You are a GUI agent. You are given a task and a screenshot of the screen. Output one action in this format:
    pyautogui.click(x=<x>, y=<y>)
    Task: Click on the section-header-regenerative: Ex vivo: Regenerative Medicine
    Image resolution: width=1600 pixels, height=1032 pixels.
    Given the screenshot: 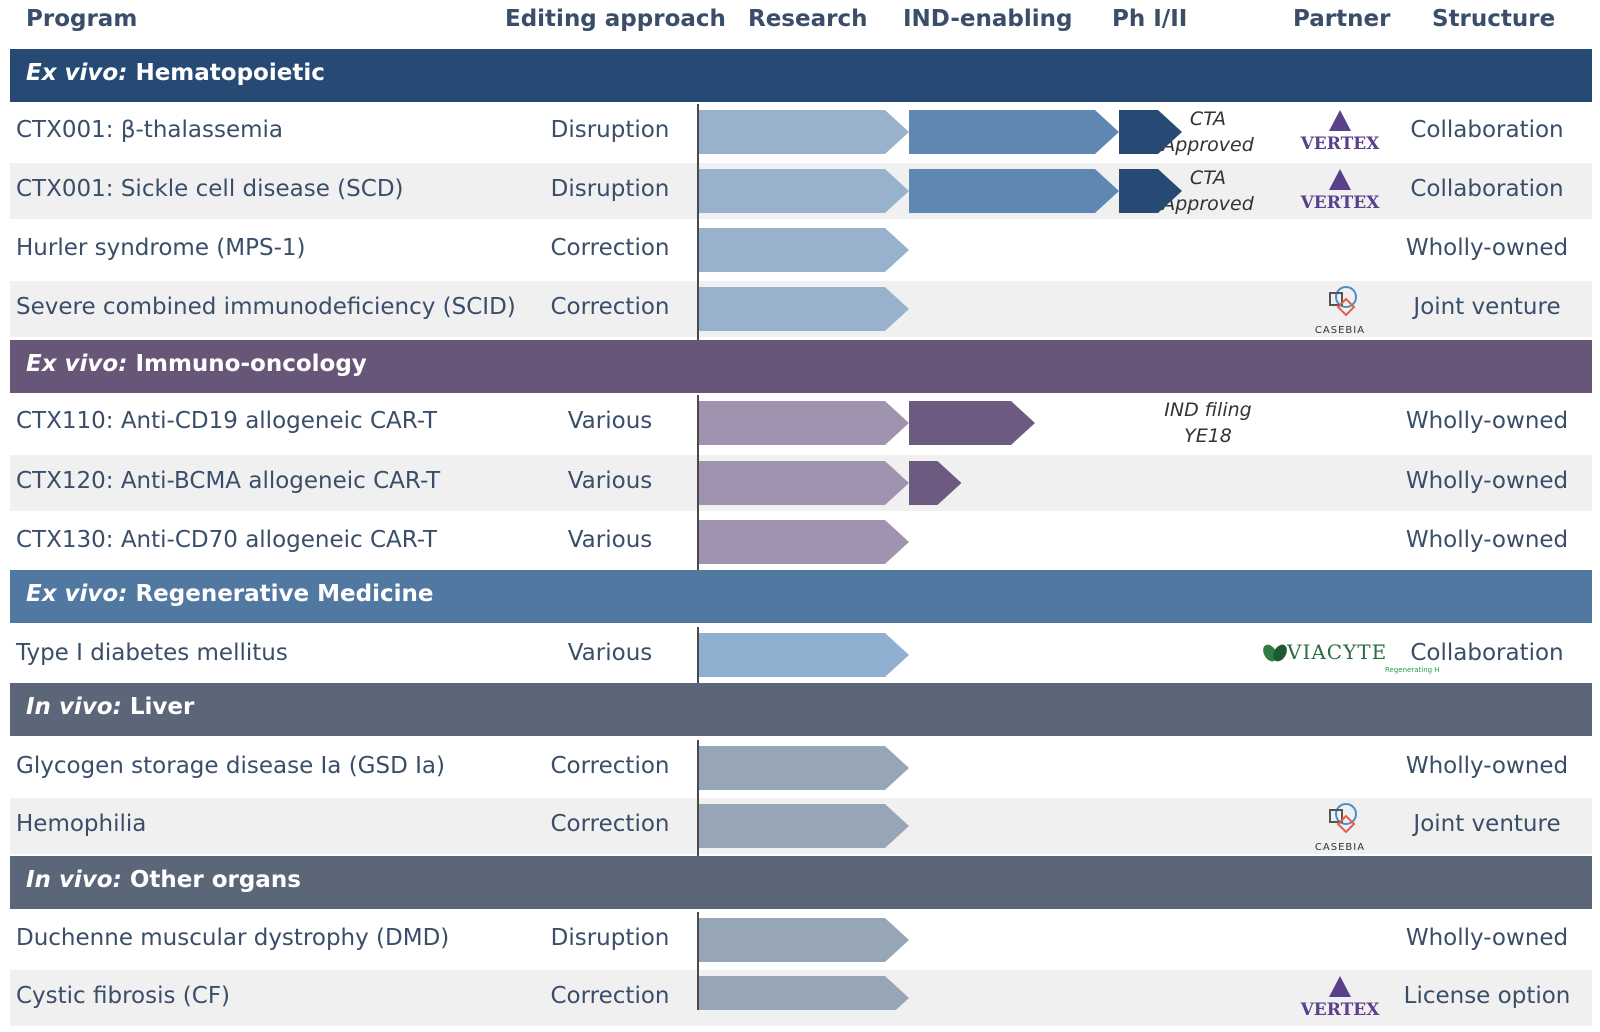 What is the action you would take?
    pyautogui.click(x=801, y=596)
    